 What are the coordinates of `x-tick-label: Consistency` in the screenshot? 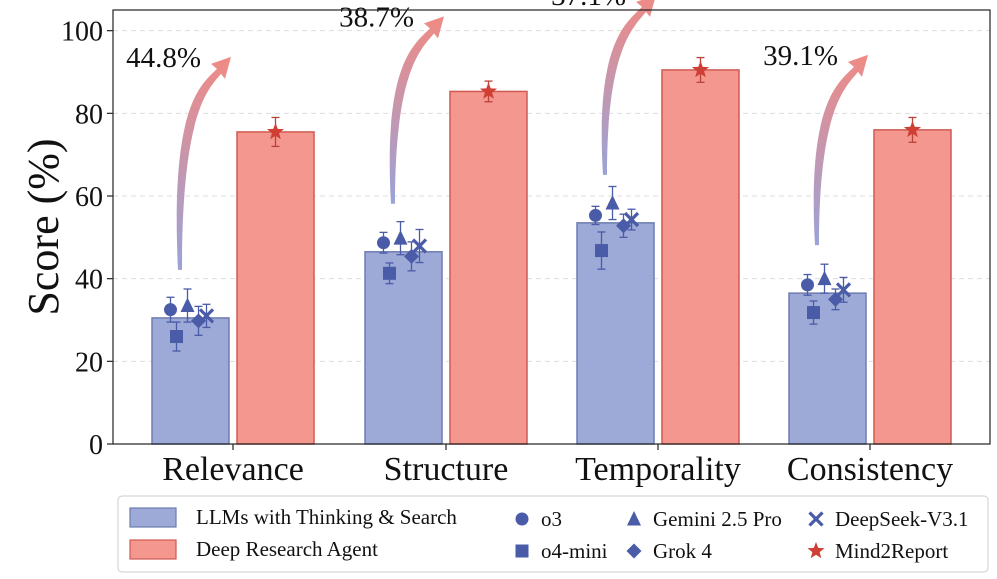 It's located at (870, 469).